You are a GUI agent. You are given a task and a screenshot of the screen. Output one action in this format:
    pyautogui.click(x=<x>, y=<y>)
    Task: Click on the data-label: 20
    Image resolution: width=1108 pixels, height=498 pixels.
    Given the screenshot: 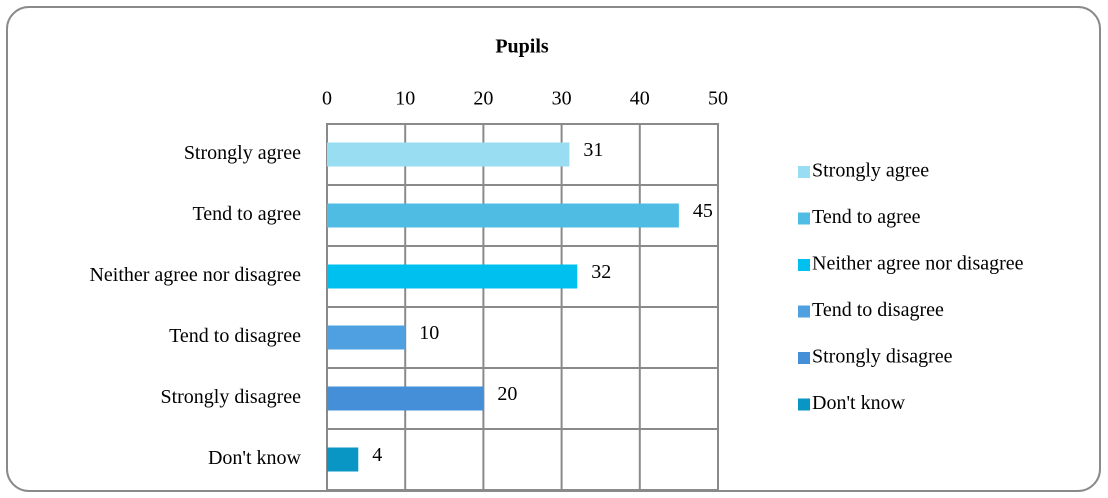 What is the action you would take?
    pyautogui.click(x=507, y=394)
    